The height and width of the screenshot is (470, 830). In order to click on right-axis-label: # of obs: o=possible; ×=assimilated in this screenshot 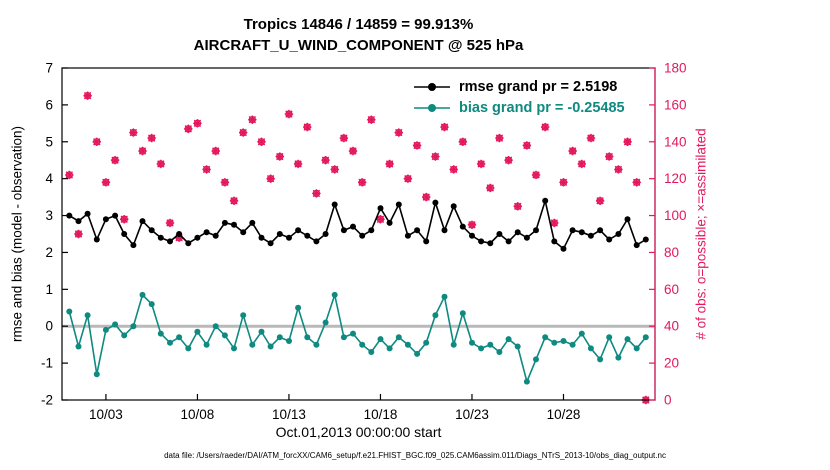, I will do `click(701, 234)`.